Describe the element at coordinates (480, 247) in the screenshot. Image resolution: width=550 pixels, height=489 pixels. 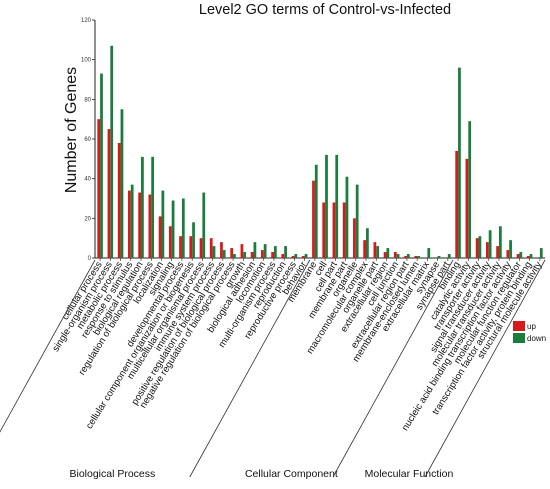
I see `bar-down-transporter-activity` at that location.